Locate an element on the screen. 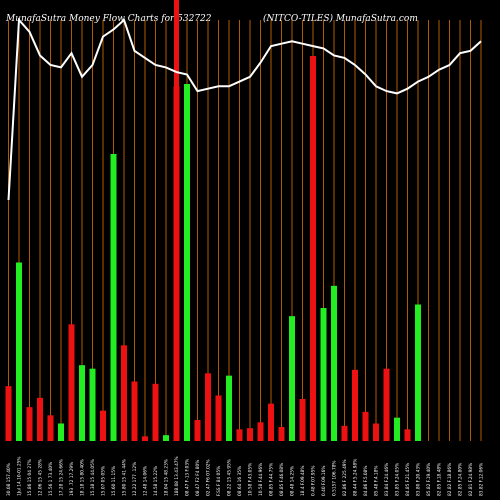 Image resolution: width=500 pixels, height=500 pixels. x-tick-label: 82.85 F.24.80% is located at coordinates (461, 479).